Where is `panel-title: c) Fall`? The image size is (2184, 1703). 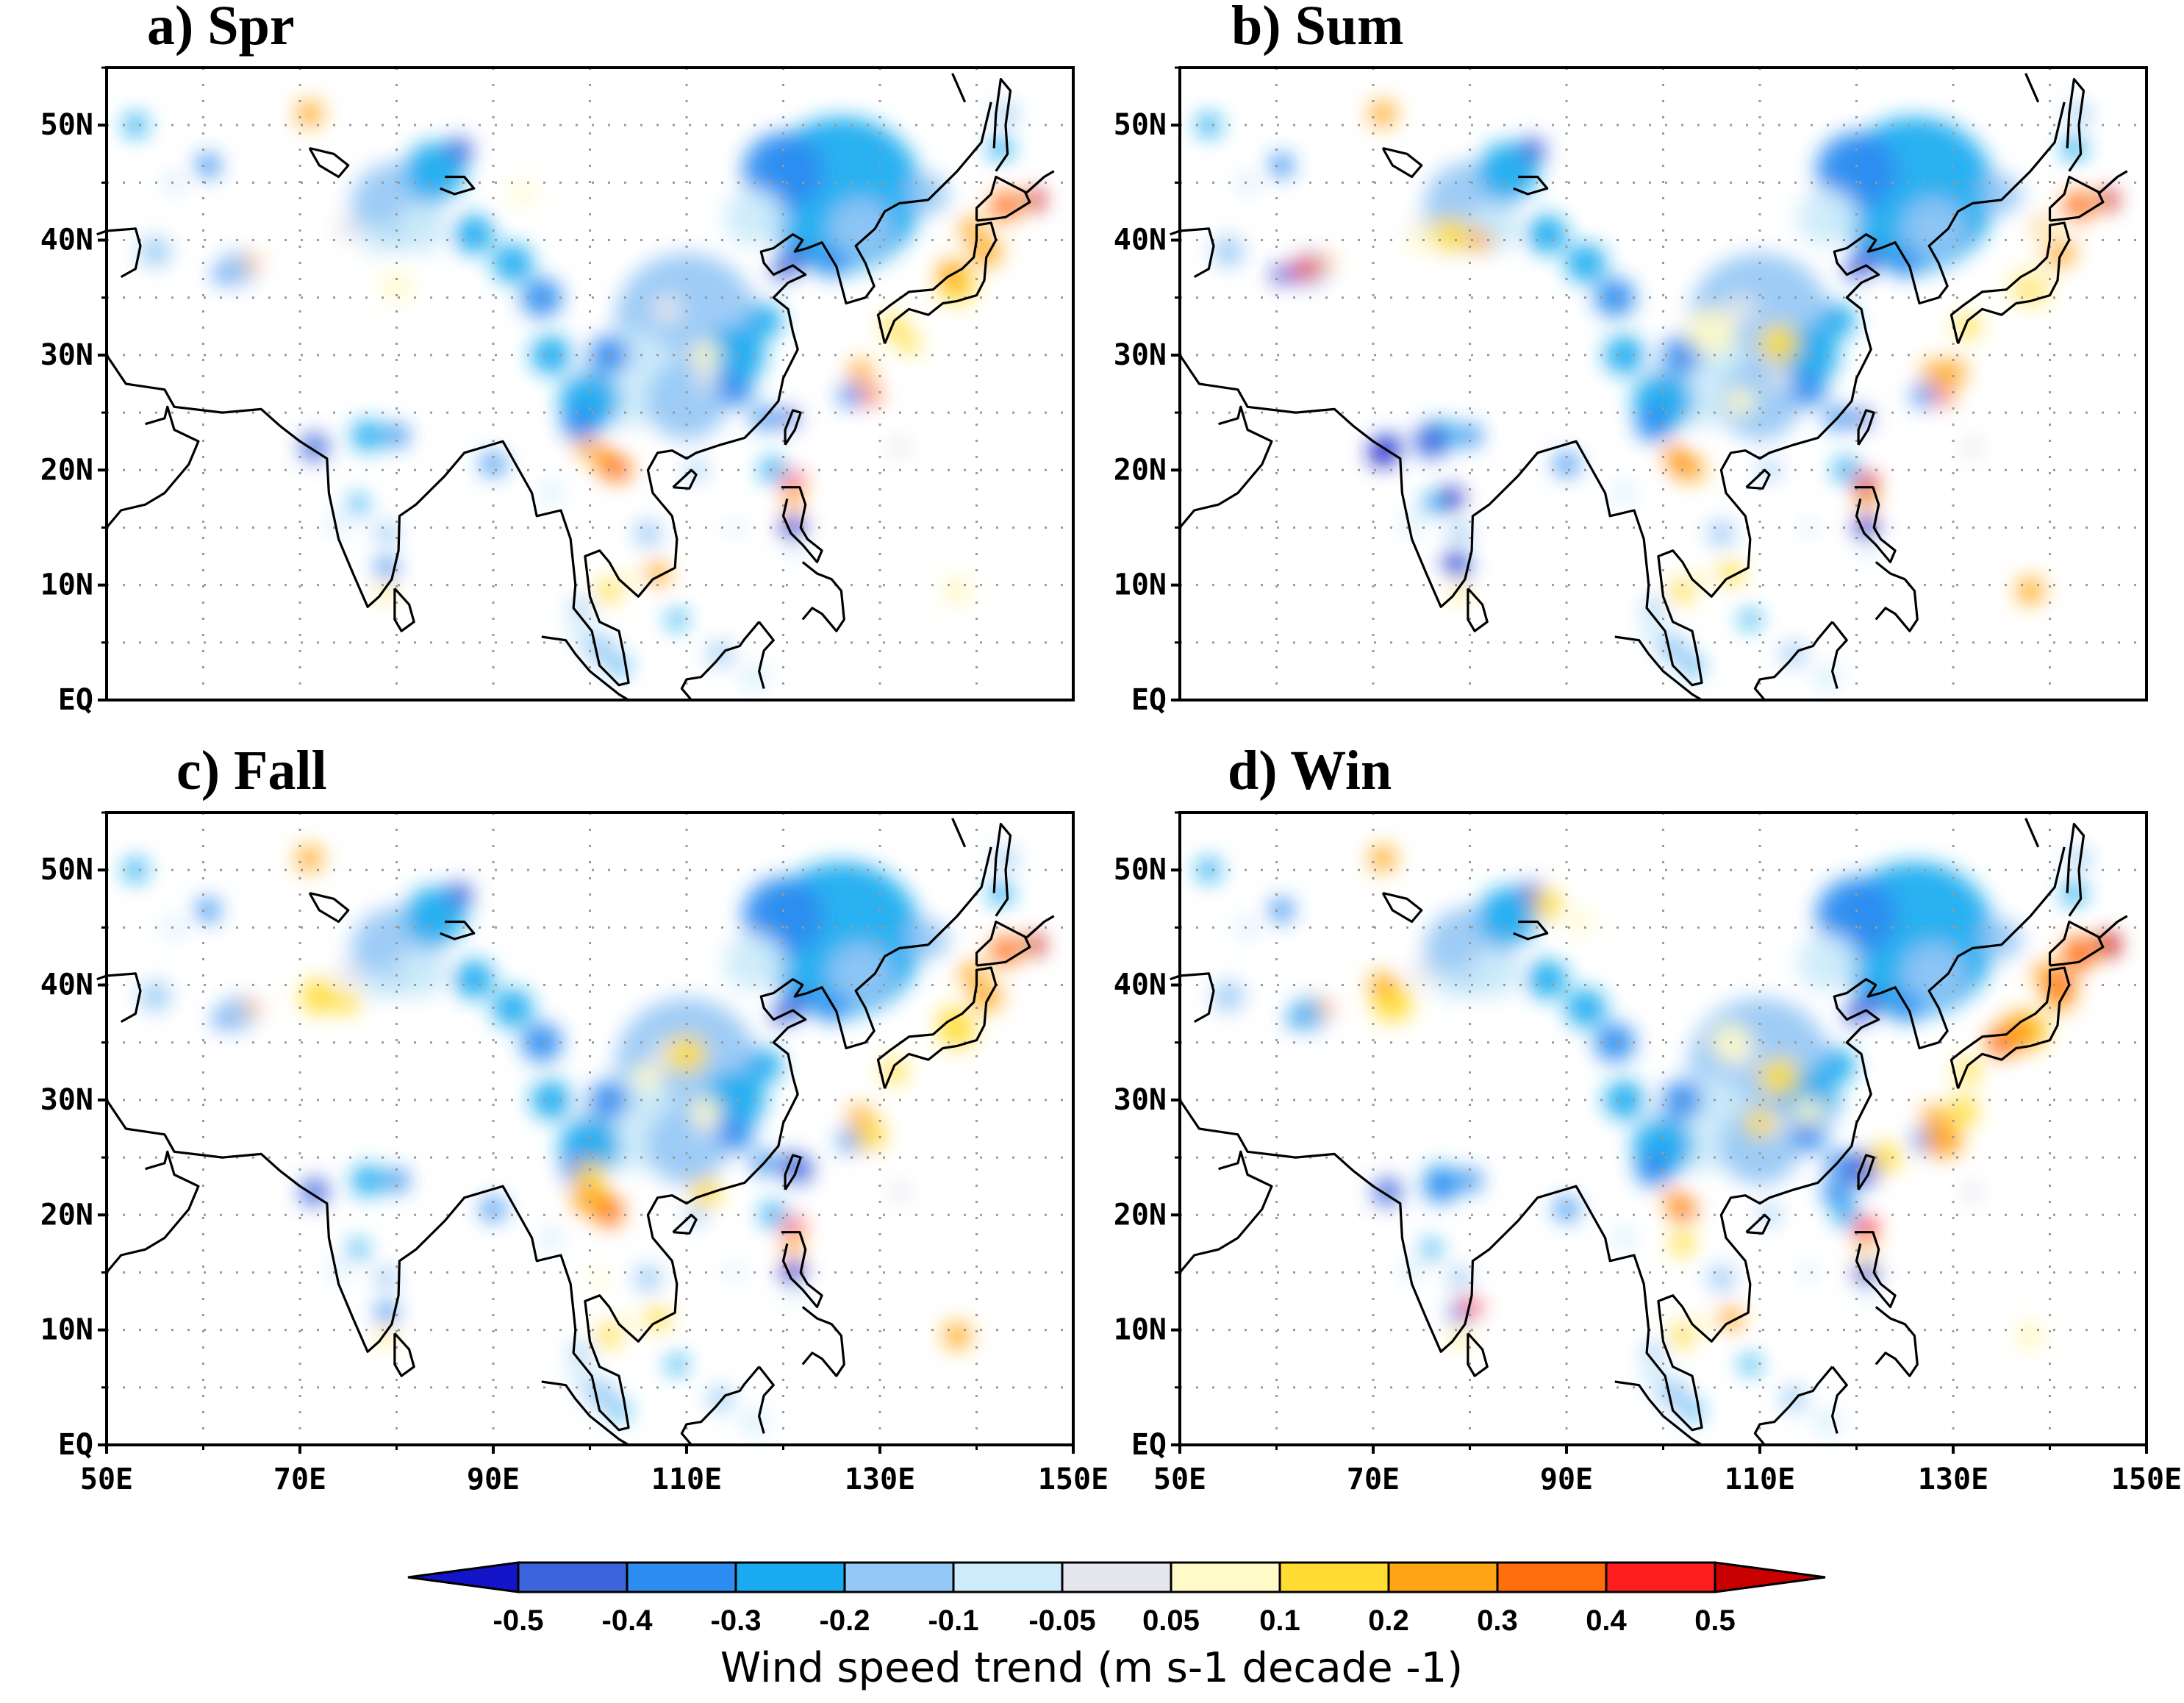
panel-title: c) Fall is located at coordinates (252, 770).